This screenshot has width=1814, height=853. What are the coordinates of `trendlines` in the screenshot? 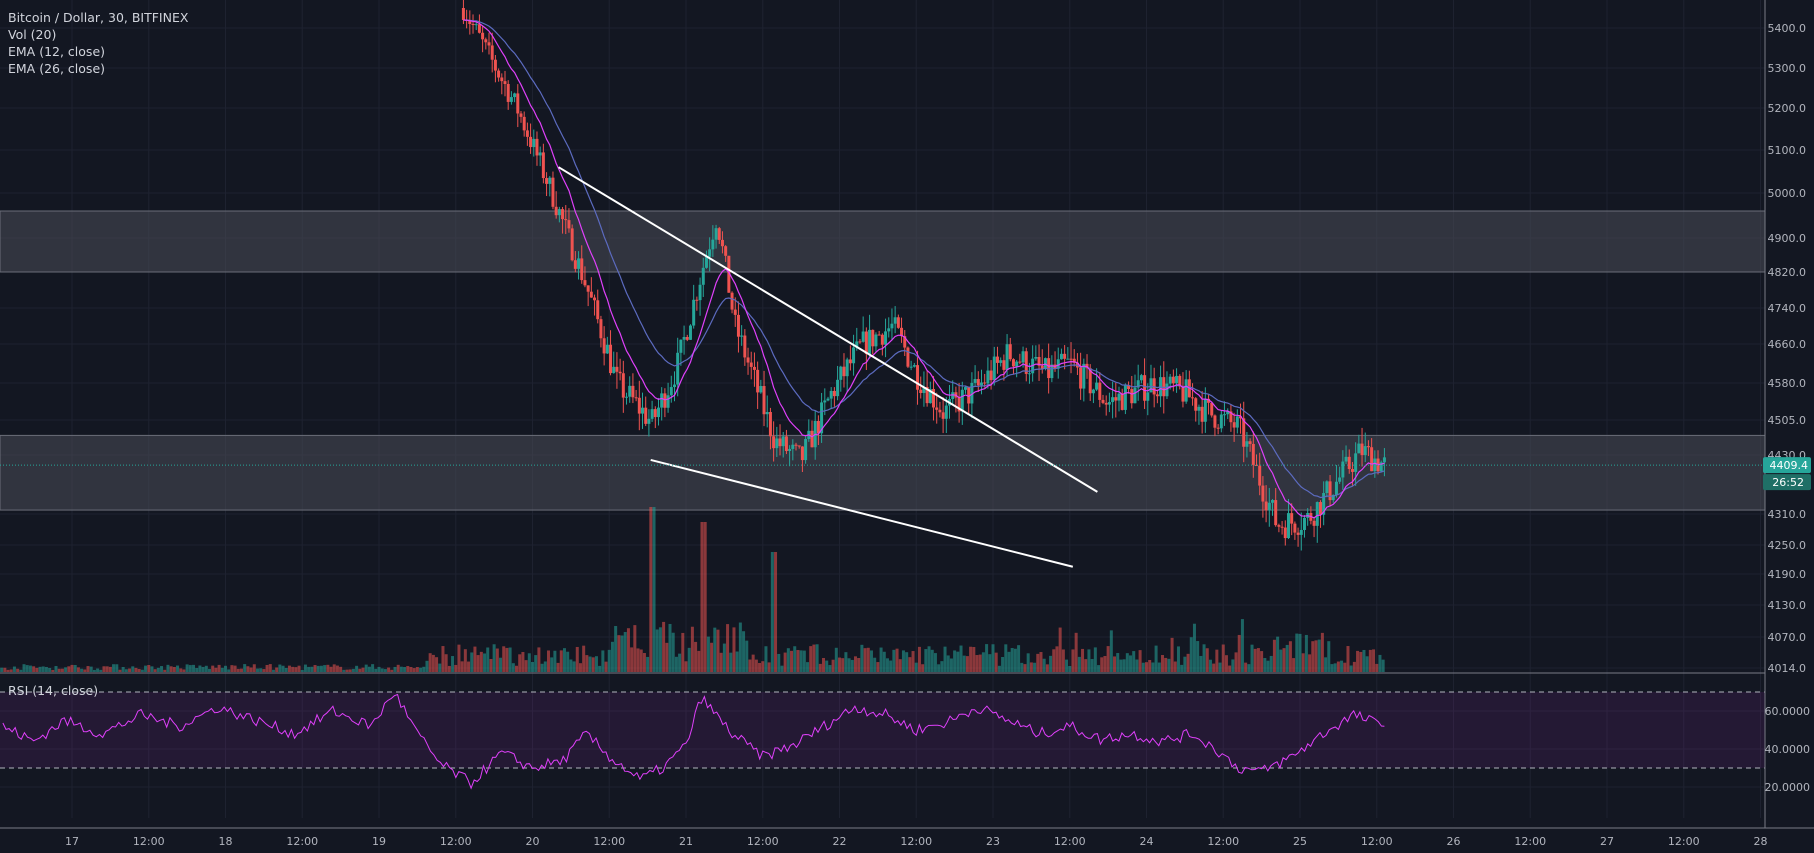 It's located at (828, 367).